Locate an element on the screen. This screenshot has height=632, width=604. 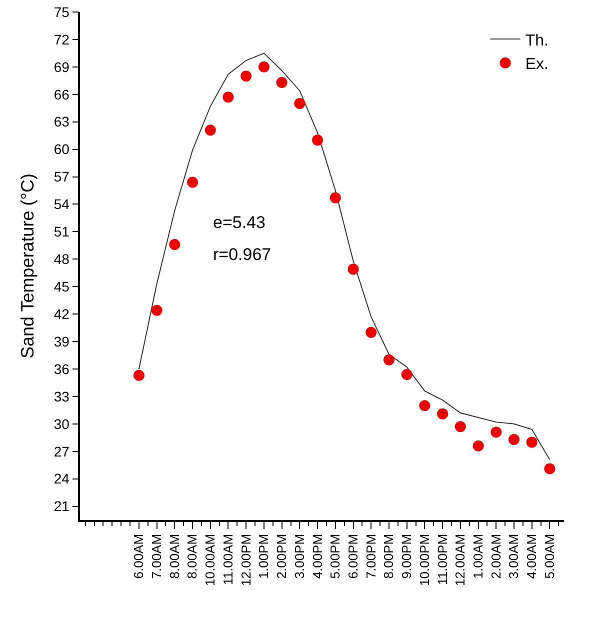
x-tick-label: 6.00AM is located at coordinates (138, 556).